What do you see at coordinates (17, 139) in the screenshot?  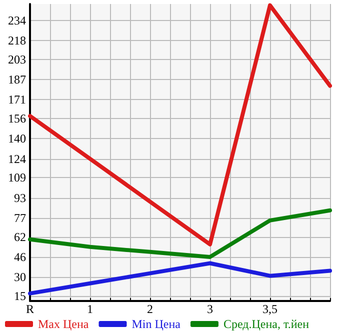 I see `y-tick-label: 140` at bounding box center [17, 139].